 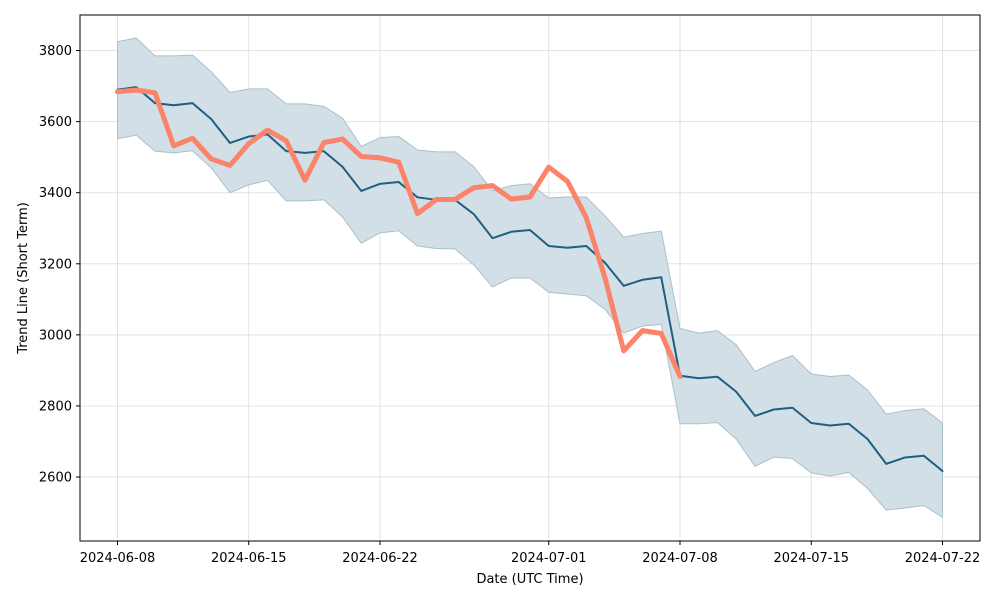 What do you see at coordinates (55, 51) in the screenshot?
I see `y-tick-label: 3800` at bounding box center [55, 51].